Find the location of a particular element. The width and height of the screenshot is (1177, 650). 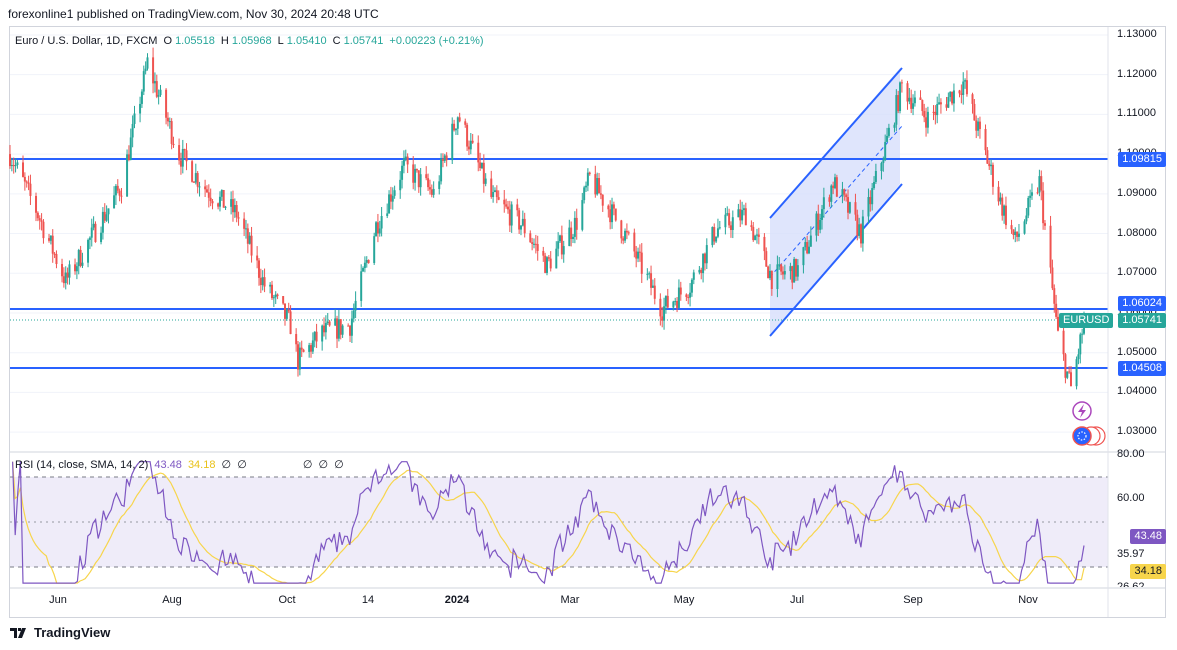

high-label: H is located at coordinates (224, 41).